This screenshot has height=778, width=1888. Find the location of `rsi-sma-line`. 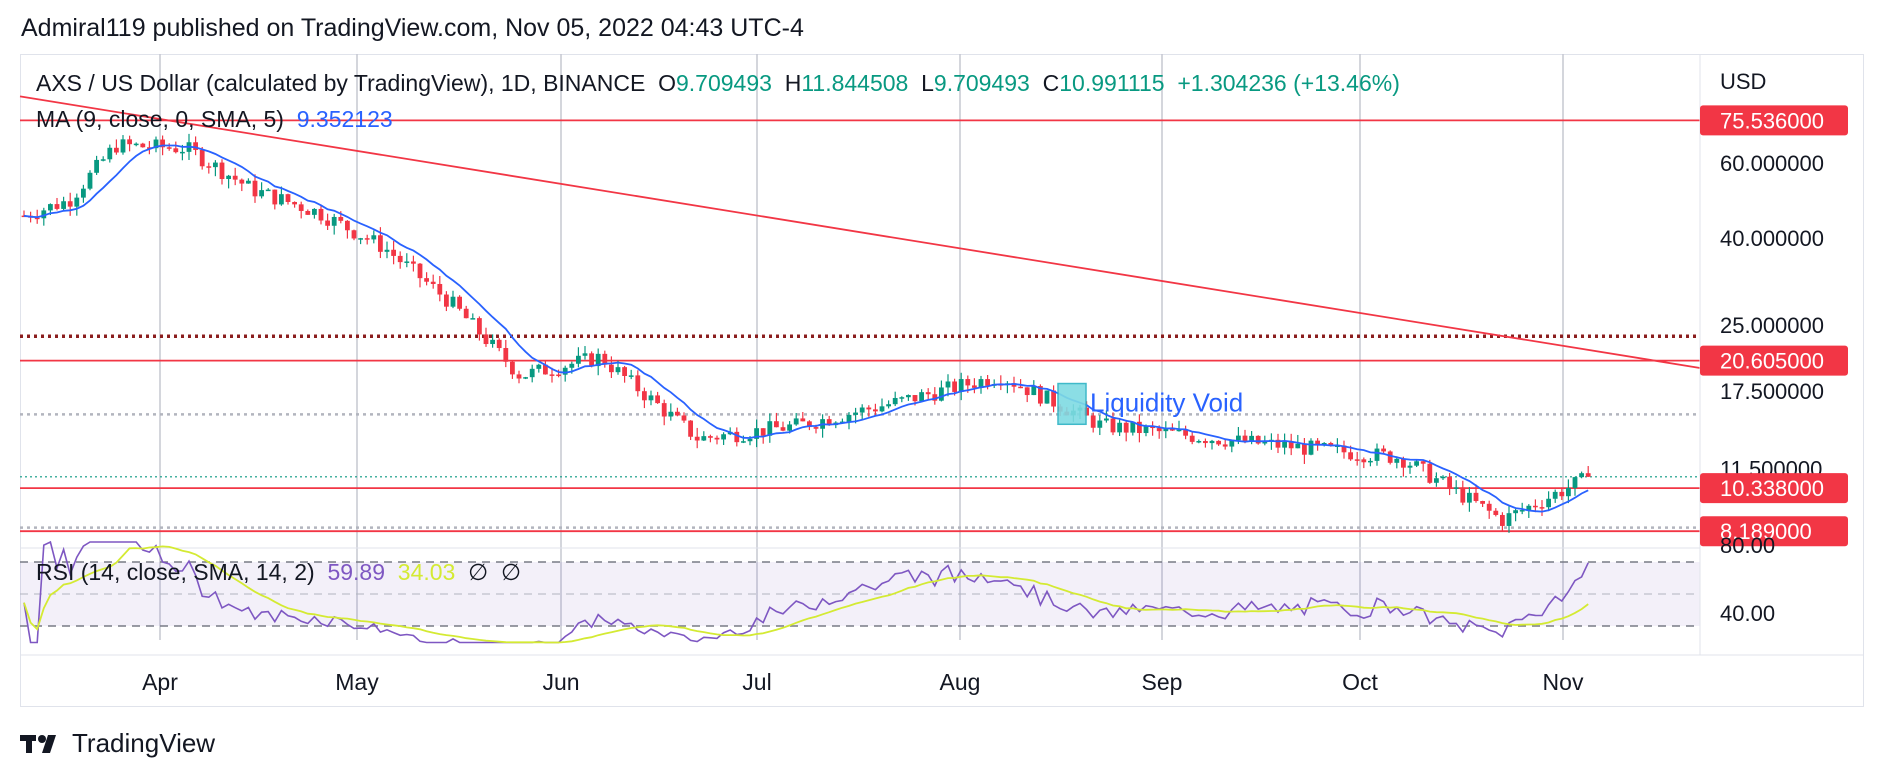

rsi-sma-line is located at coordinates (806, 594).